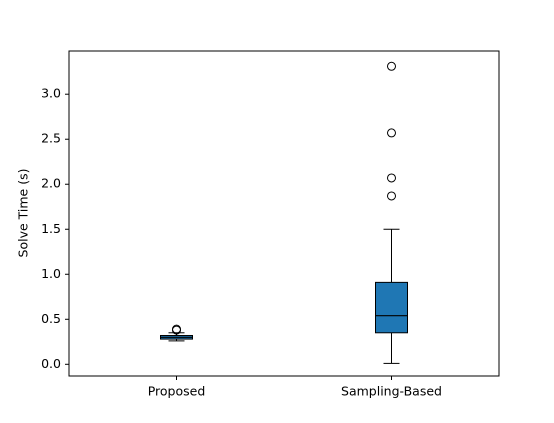 The height and width of the screenshot is (423, 554). I want to click on y-tick-label: 1.0, so click(51, 273).